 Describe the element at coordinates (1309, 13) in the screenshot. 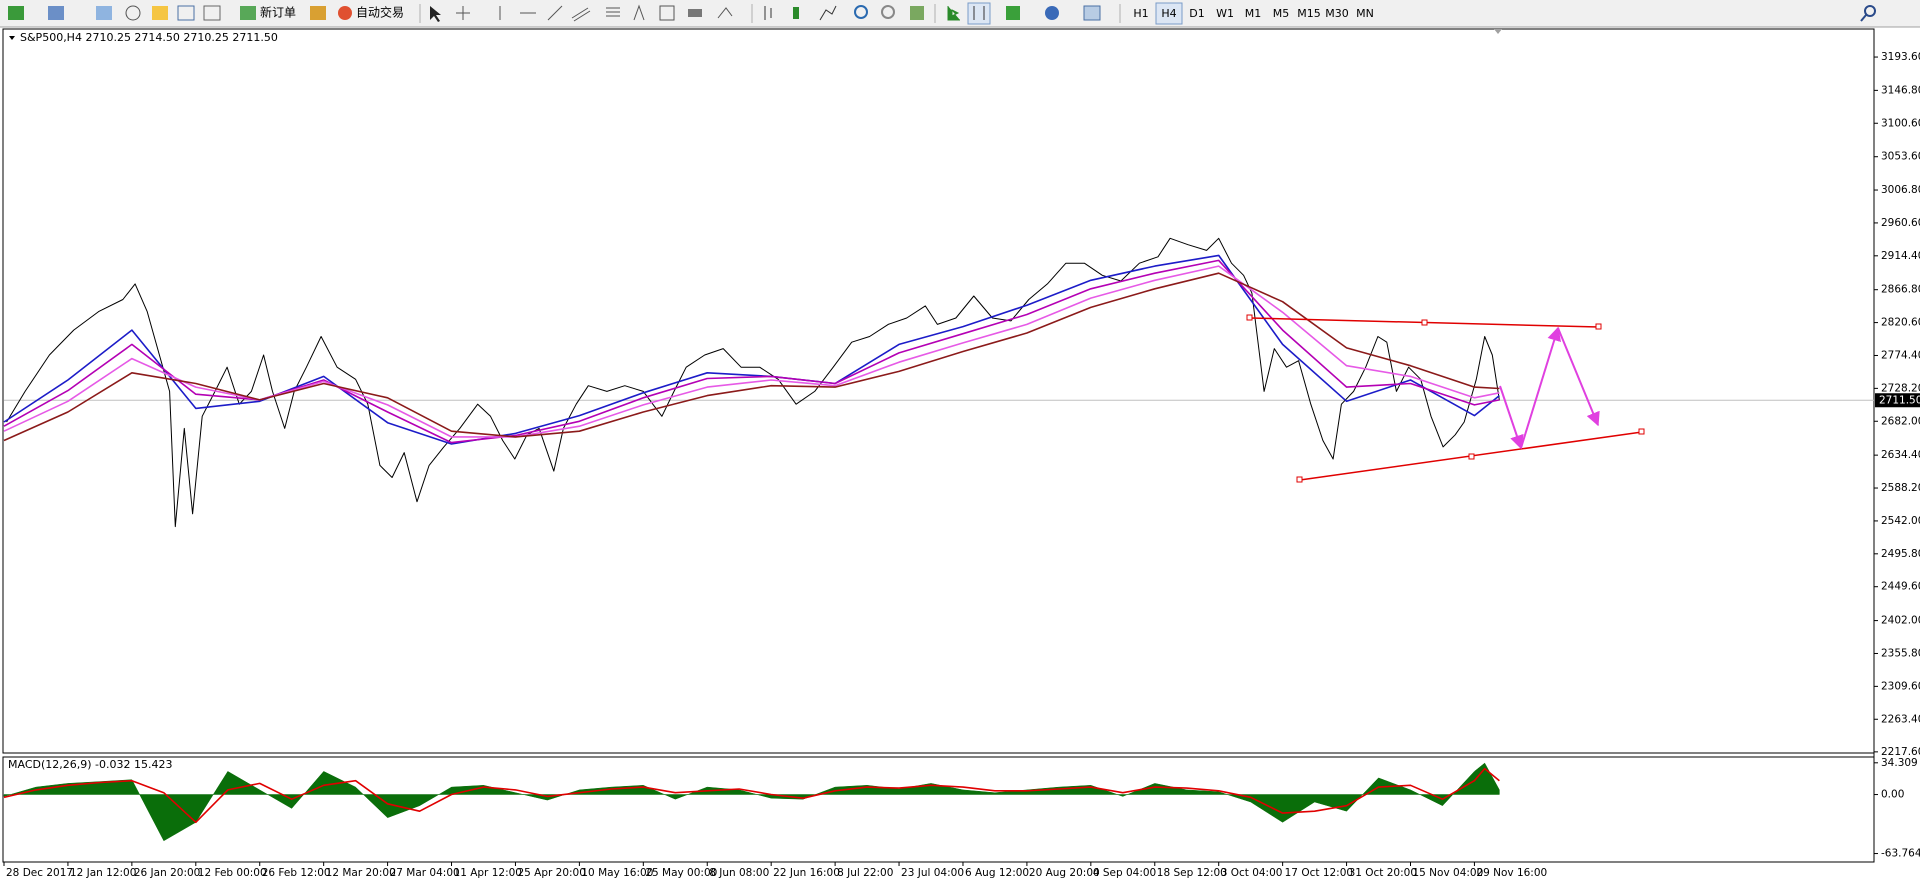

I see `timeframe-button: M15` at that location.